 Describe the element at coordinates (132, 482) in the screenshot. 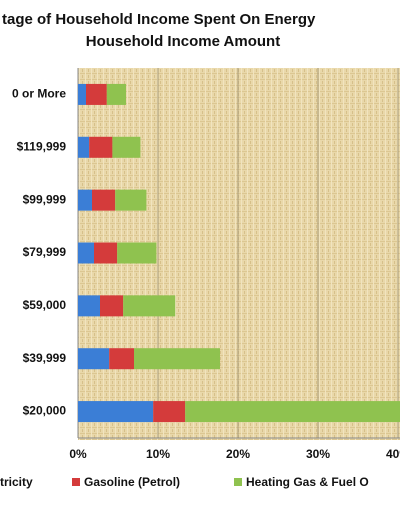

I see `legend-label: Gasoline (Petrol)` at that location.